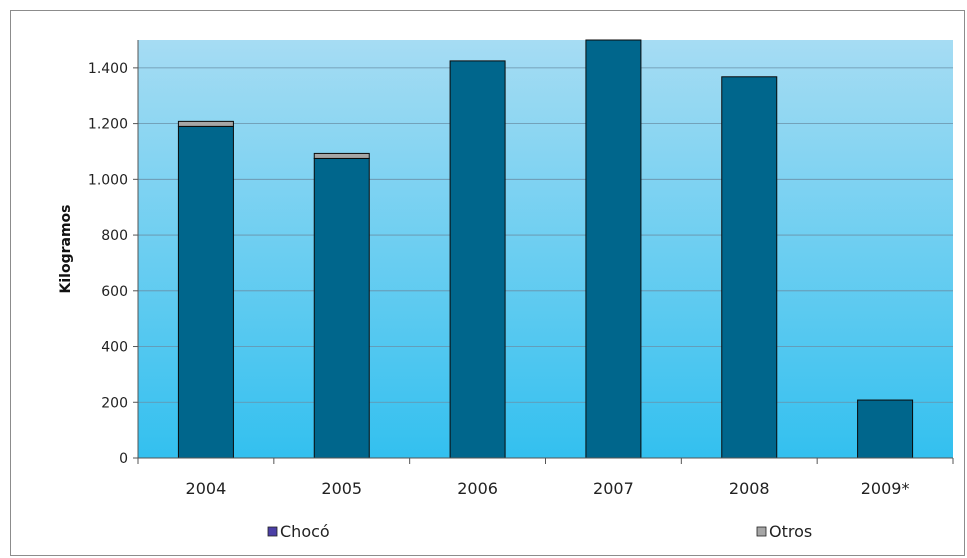 This screenshot has width=967, height=558. What do you see at coordinates (114, 292) in the screenshot?
I see `y-tick-label: 600` at bounding box center [114, 292].